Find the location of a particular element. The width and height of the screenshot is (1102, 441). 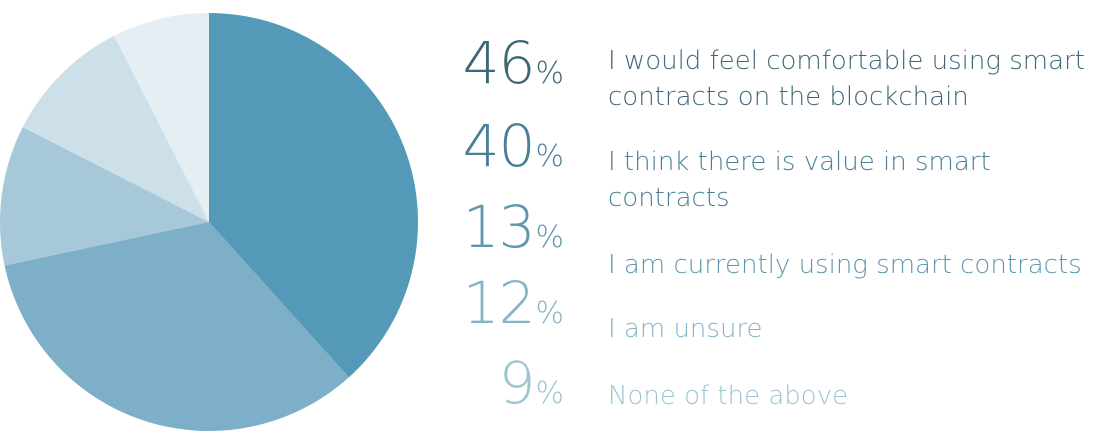

legend-percent: 9% is located at coordinates (531, 383).